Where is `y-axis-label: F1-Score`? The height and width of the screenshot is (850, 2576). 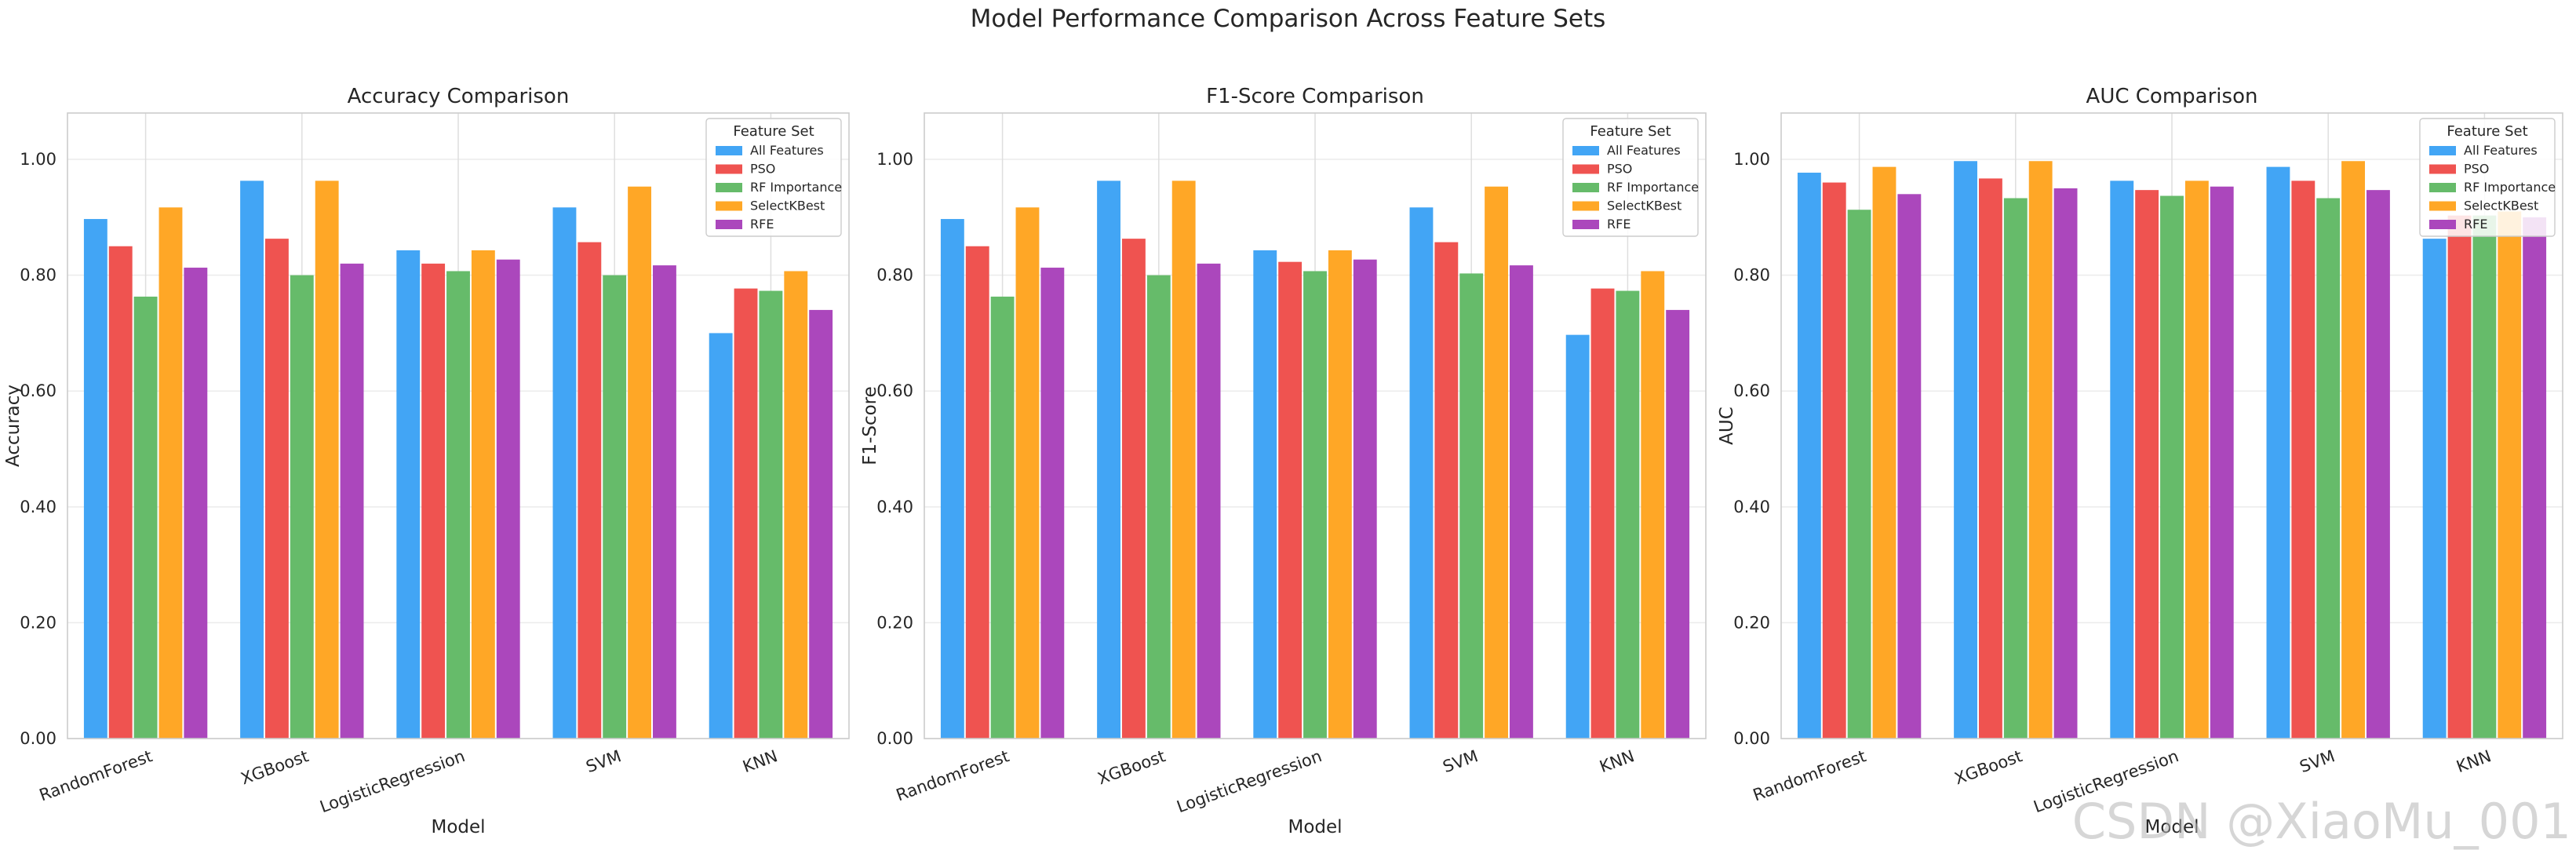
y-axis-label: F1-Score is located at coordinates (870, 425).